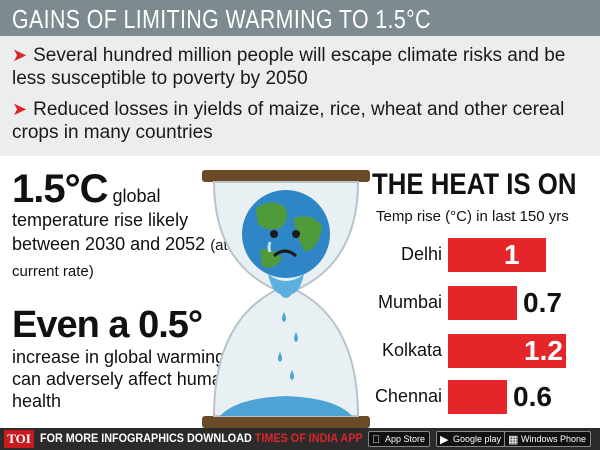 This screenshot has height=450, width=600. Describe the element at coordinates (543, 350) in the screenshot. I see `bar-value-label: 1.2` at that location.